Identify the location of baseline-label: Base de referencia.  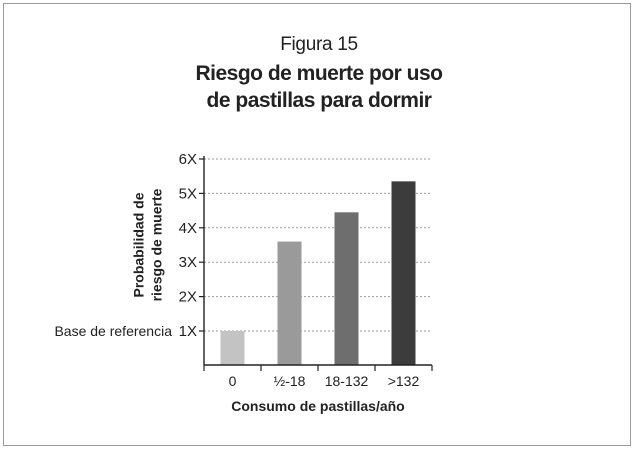
(113, 331).